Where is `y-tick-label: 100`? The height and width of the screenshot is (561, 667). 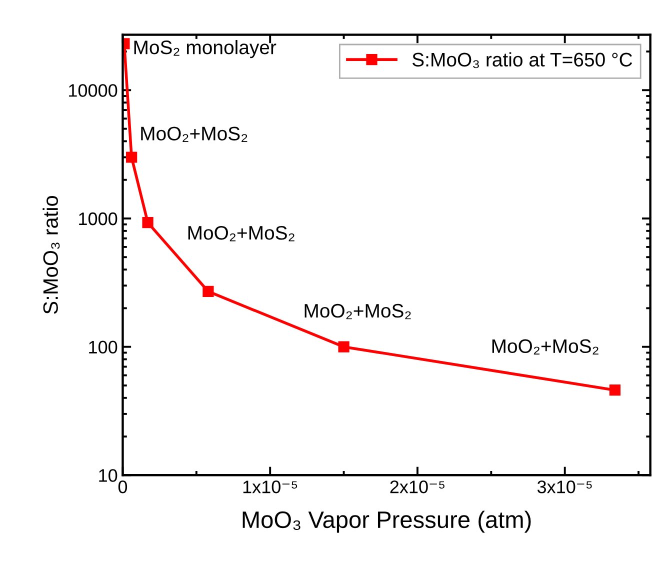 y-tick-label: 100 is located at coordinates (103, 347).